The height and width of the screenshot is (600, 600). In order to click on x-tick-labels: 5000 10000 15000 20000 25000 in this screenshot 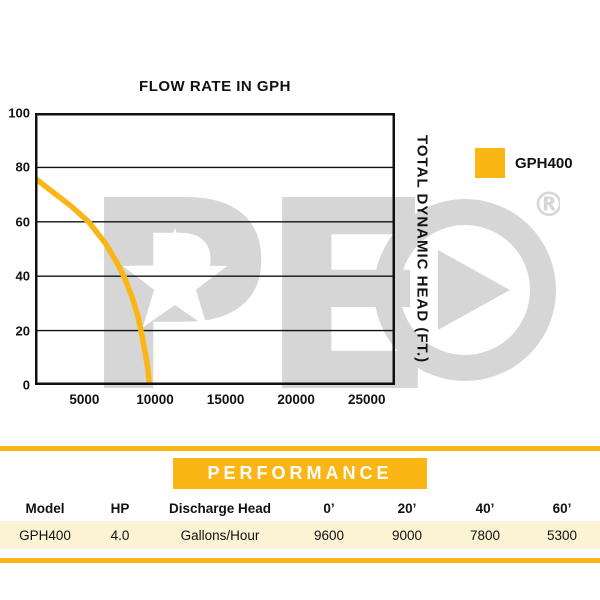, I will do `click(215, 402)`.